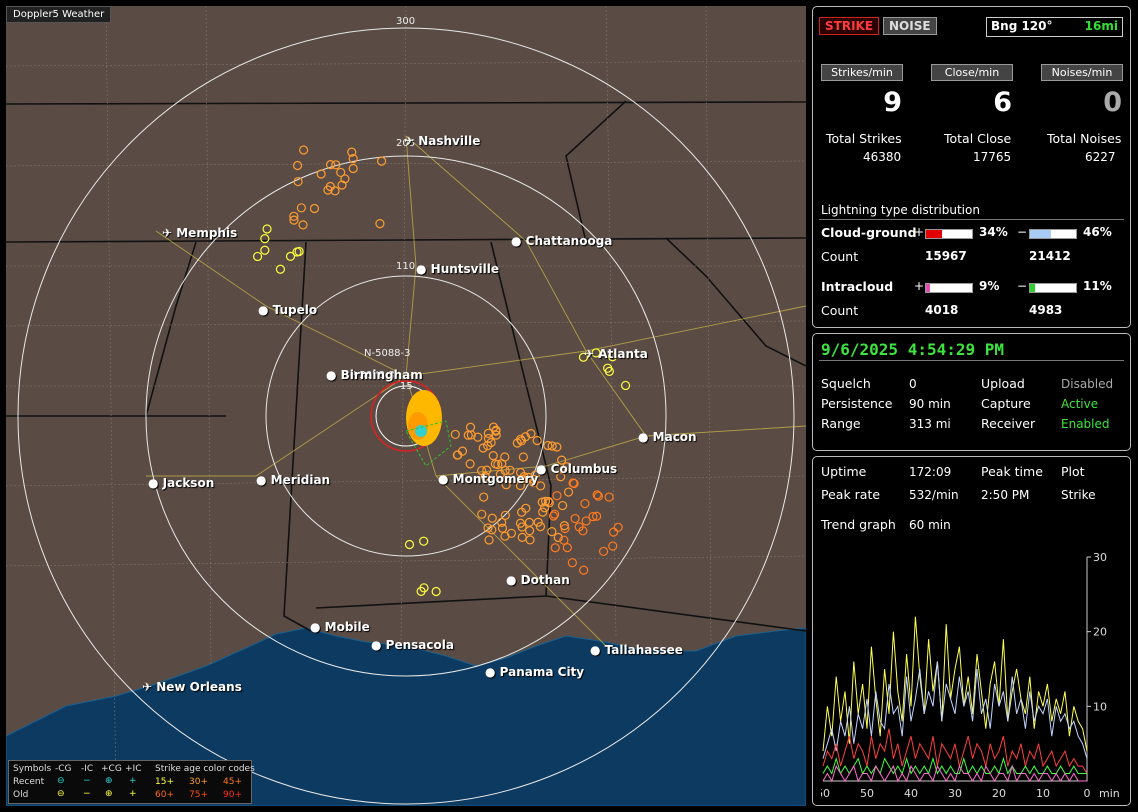 The width and height of the screenshot is (1138, 812). Describe the element at coordinates (133, 769) in the screenshot. I see `legend-header: +IC` at that location.